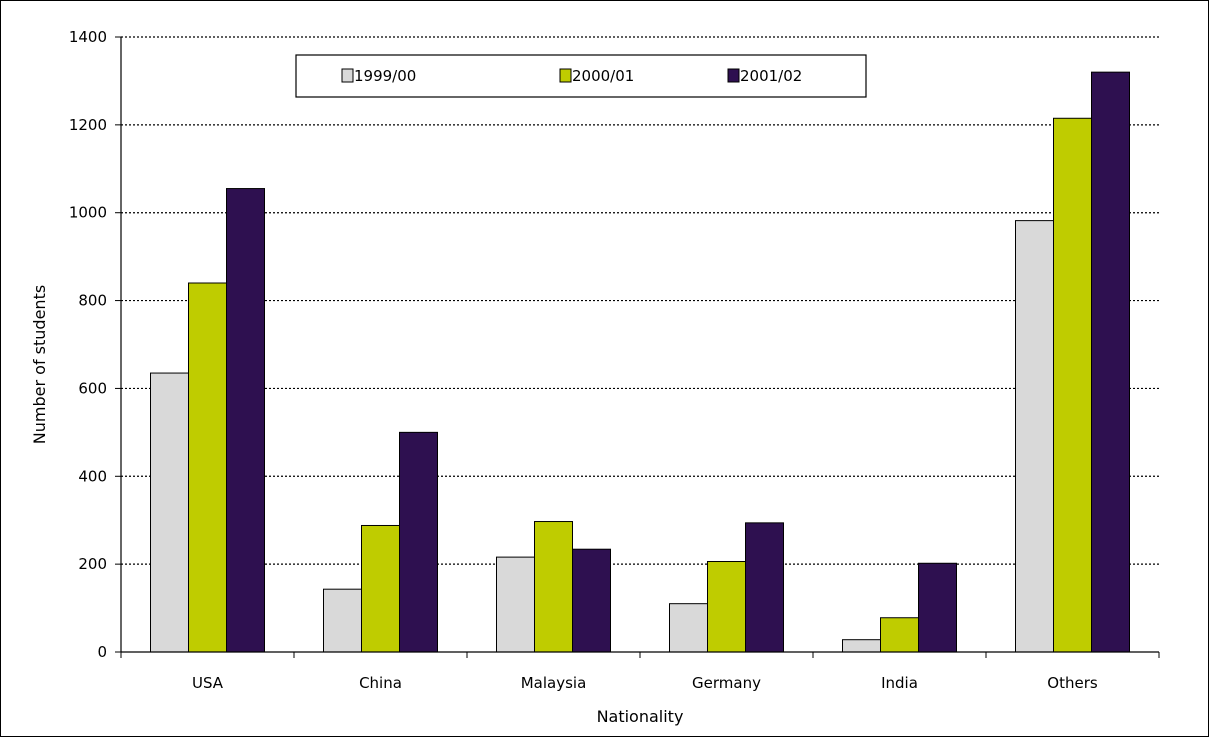 The height and width of the screenshot is (737, 1209). I want to click on y-axis-title: Number of students, so click(39, 364).